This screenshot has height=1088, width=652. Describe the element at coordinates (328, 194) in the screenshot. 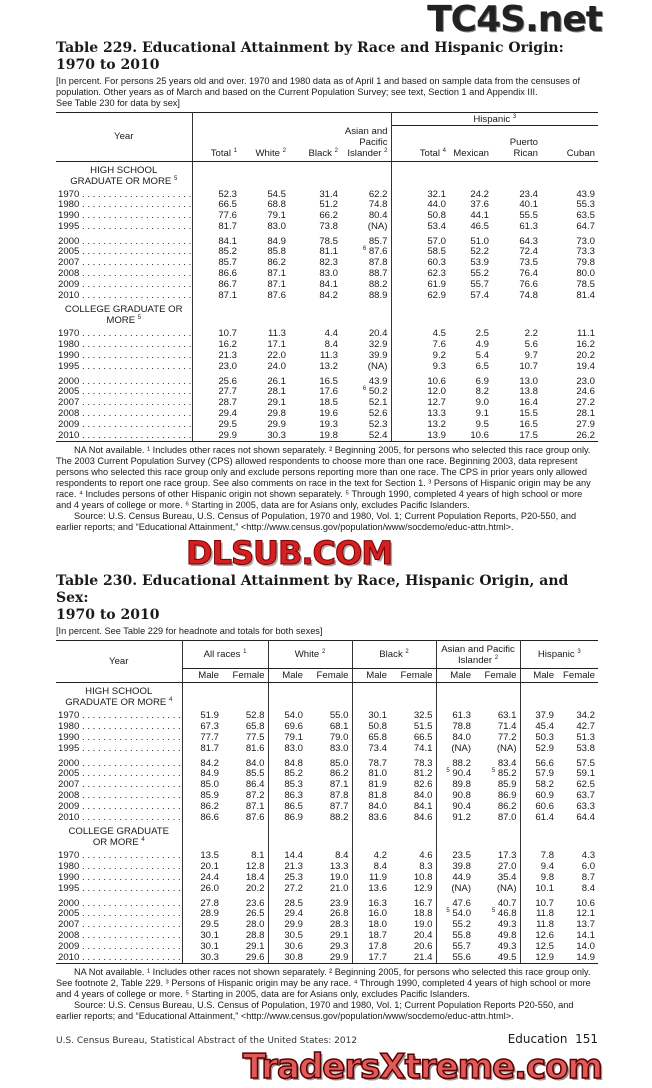

I see `value-cell: 31.4` at that location.